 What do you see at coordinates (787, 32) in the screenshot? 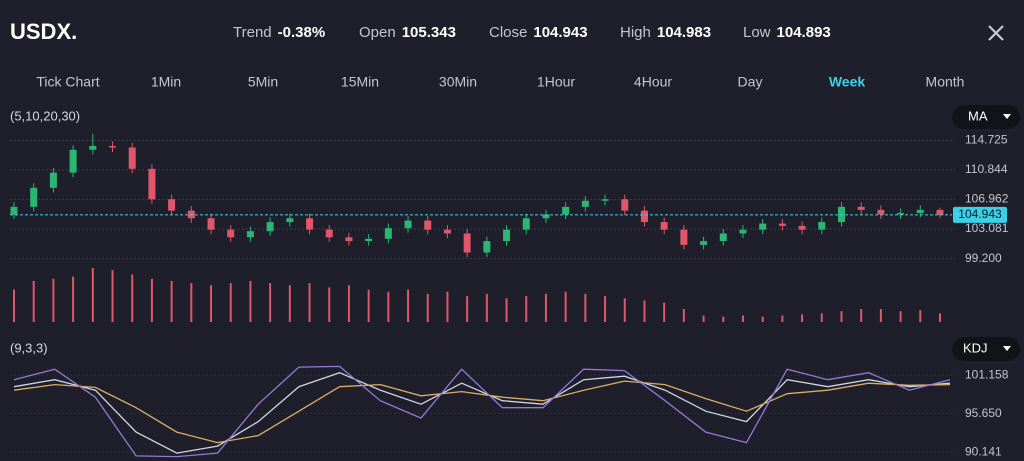
I see `stat: Low 104.893` at bounding box center [787, 32].